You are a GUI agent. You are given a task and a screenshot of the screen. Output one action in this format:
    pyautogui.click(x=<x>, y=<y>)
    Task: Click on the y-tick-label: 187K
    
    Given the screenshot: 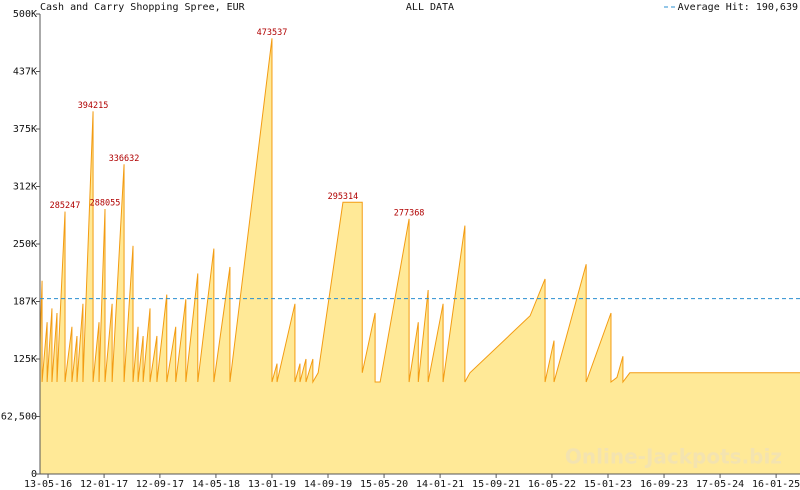 What is the action you would take?
    pyautogui.click(x=25, y=302)
    